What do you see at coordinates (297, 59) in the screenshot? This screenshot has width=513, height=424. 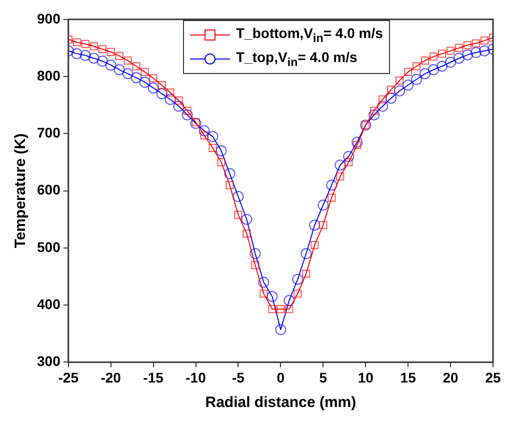 I see `legend-label: T_top,V$_{in}$= 4.0 m/s` at bounding box center [297, 59].